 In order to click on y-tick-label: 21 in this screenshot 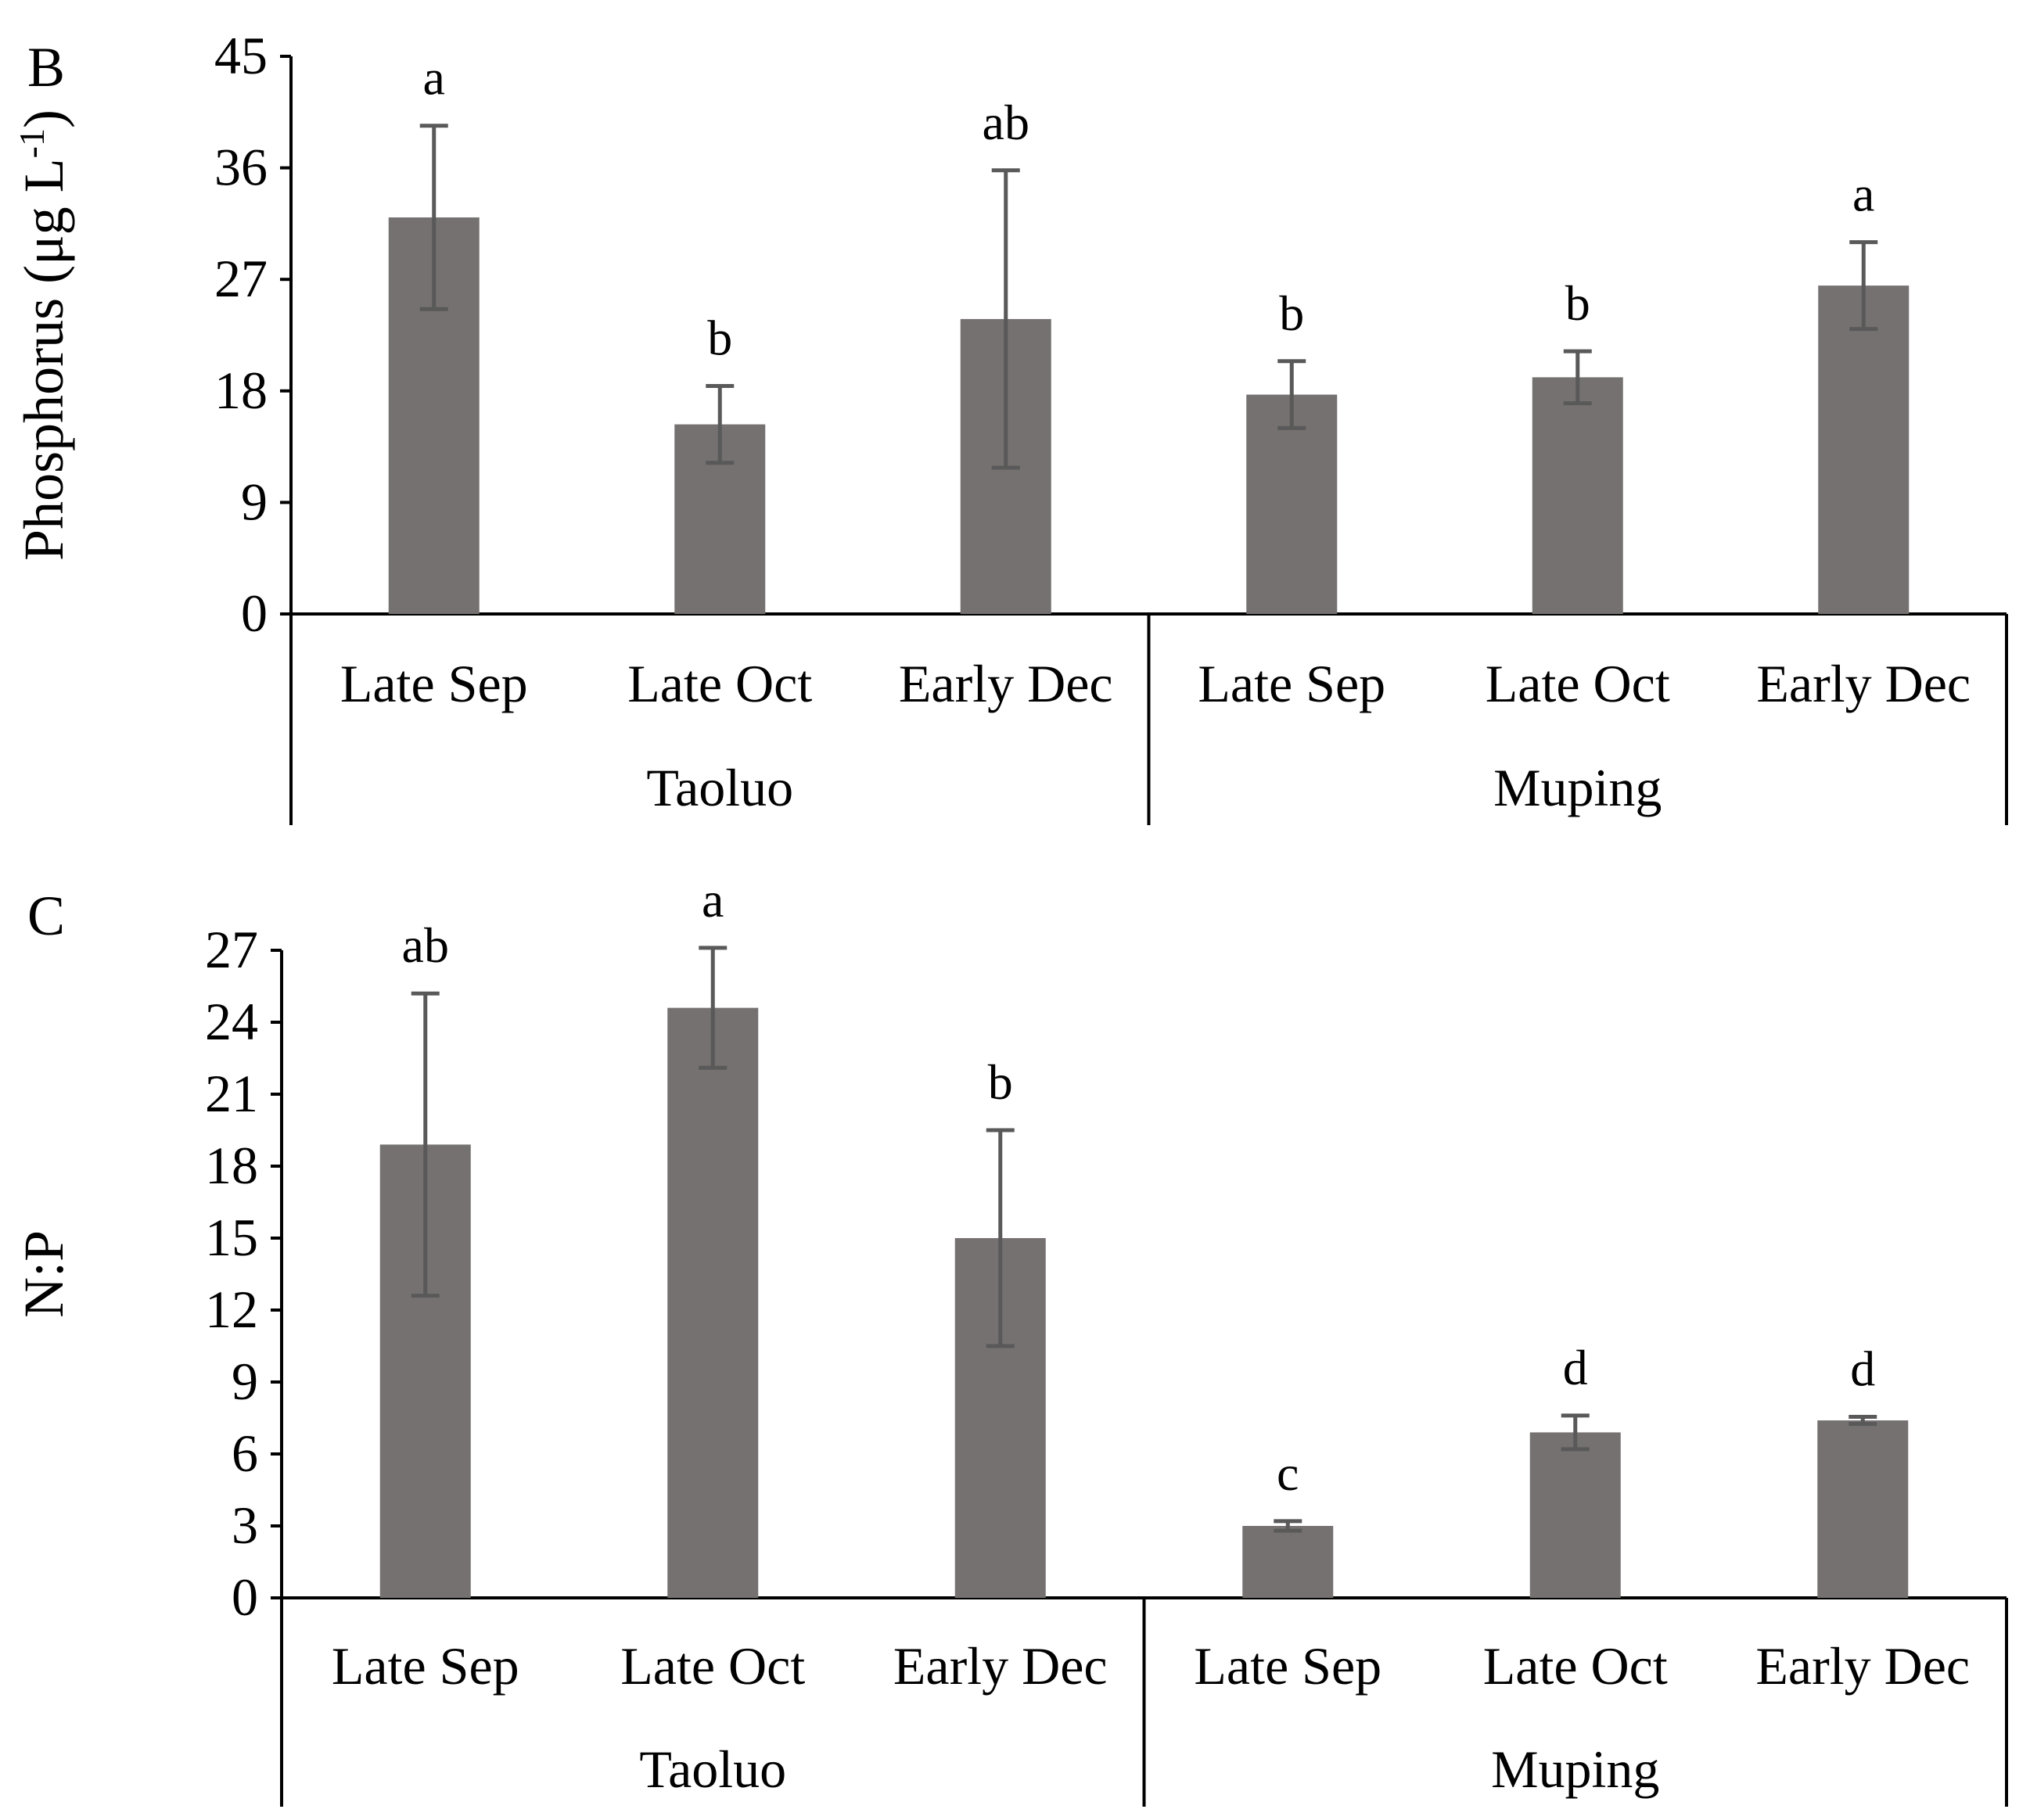, I will do `click(231, 1093)`.